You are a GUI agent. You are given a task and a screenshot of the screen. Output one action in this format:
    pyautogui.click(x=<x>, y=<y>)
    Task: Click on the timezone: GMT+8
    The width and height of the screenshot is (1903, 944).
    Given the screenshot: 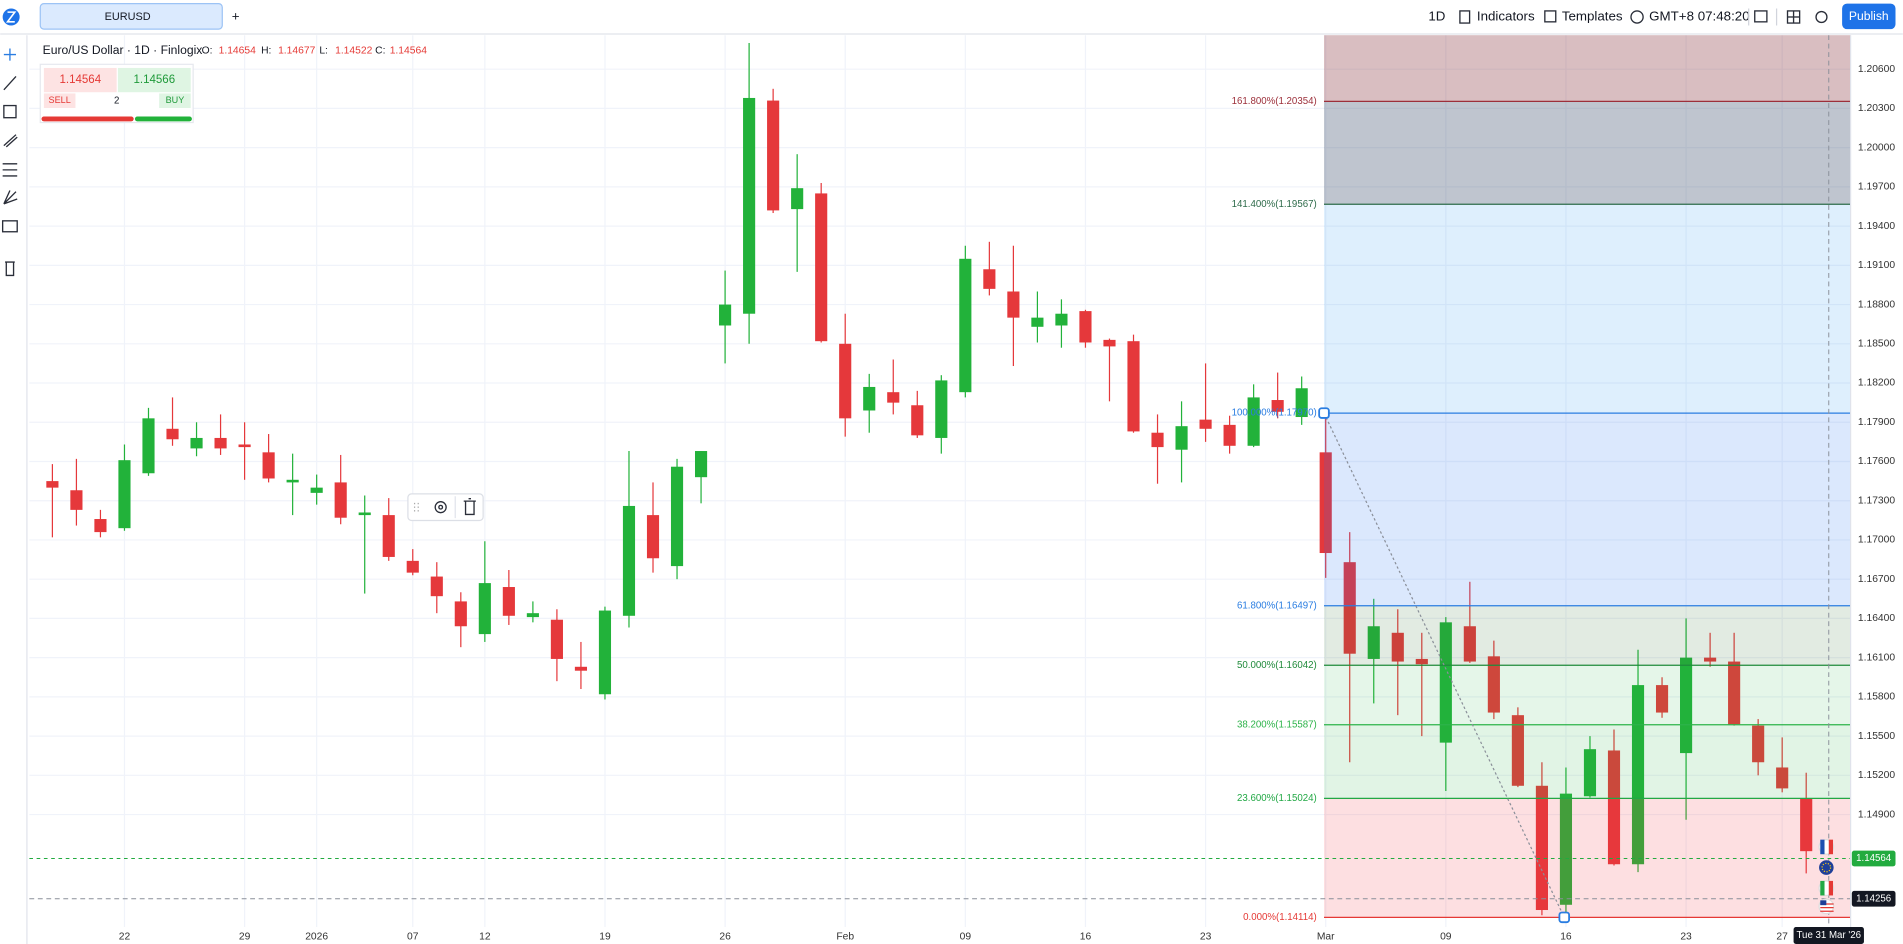 What is the action you would take?
    pyautogui.click(x=1671, y=16)
    